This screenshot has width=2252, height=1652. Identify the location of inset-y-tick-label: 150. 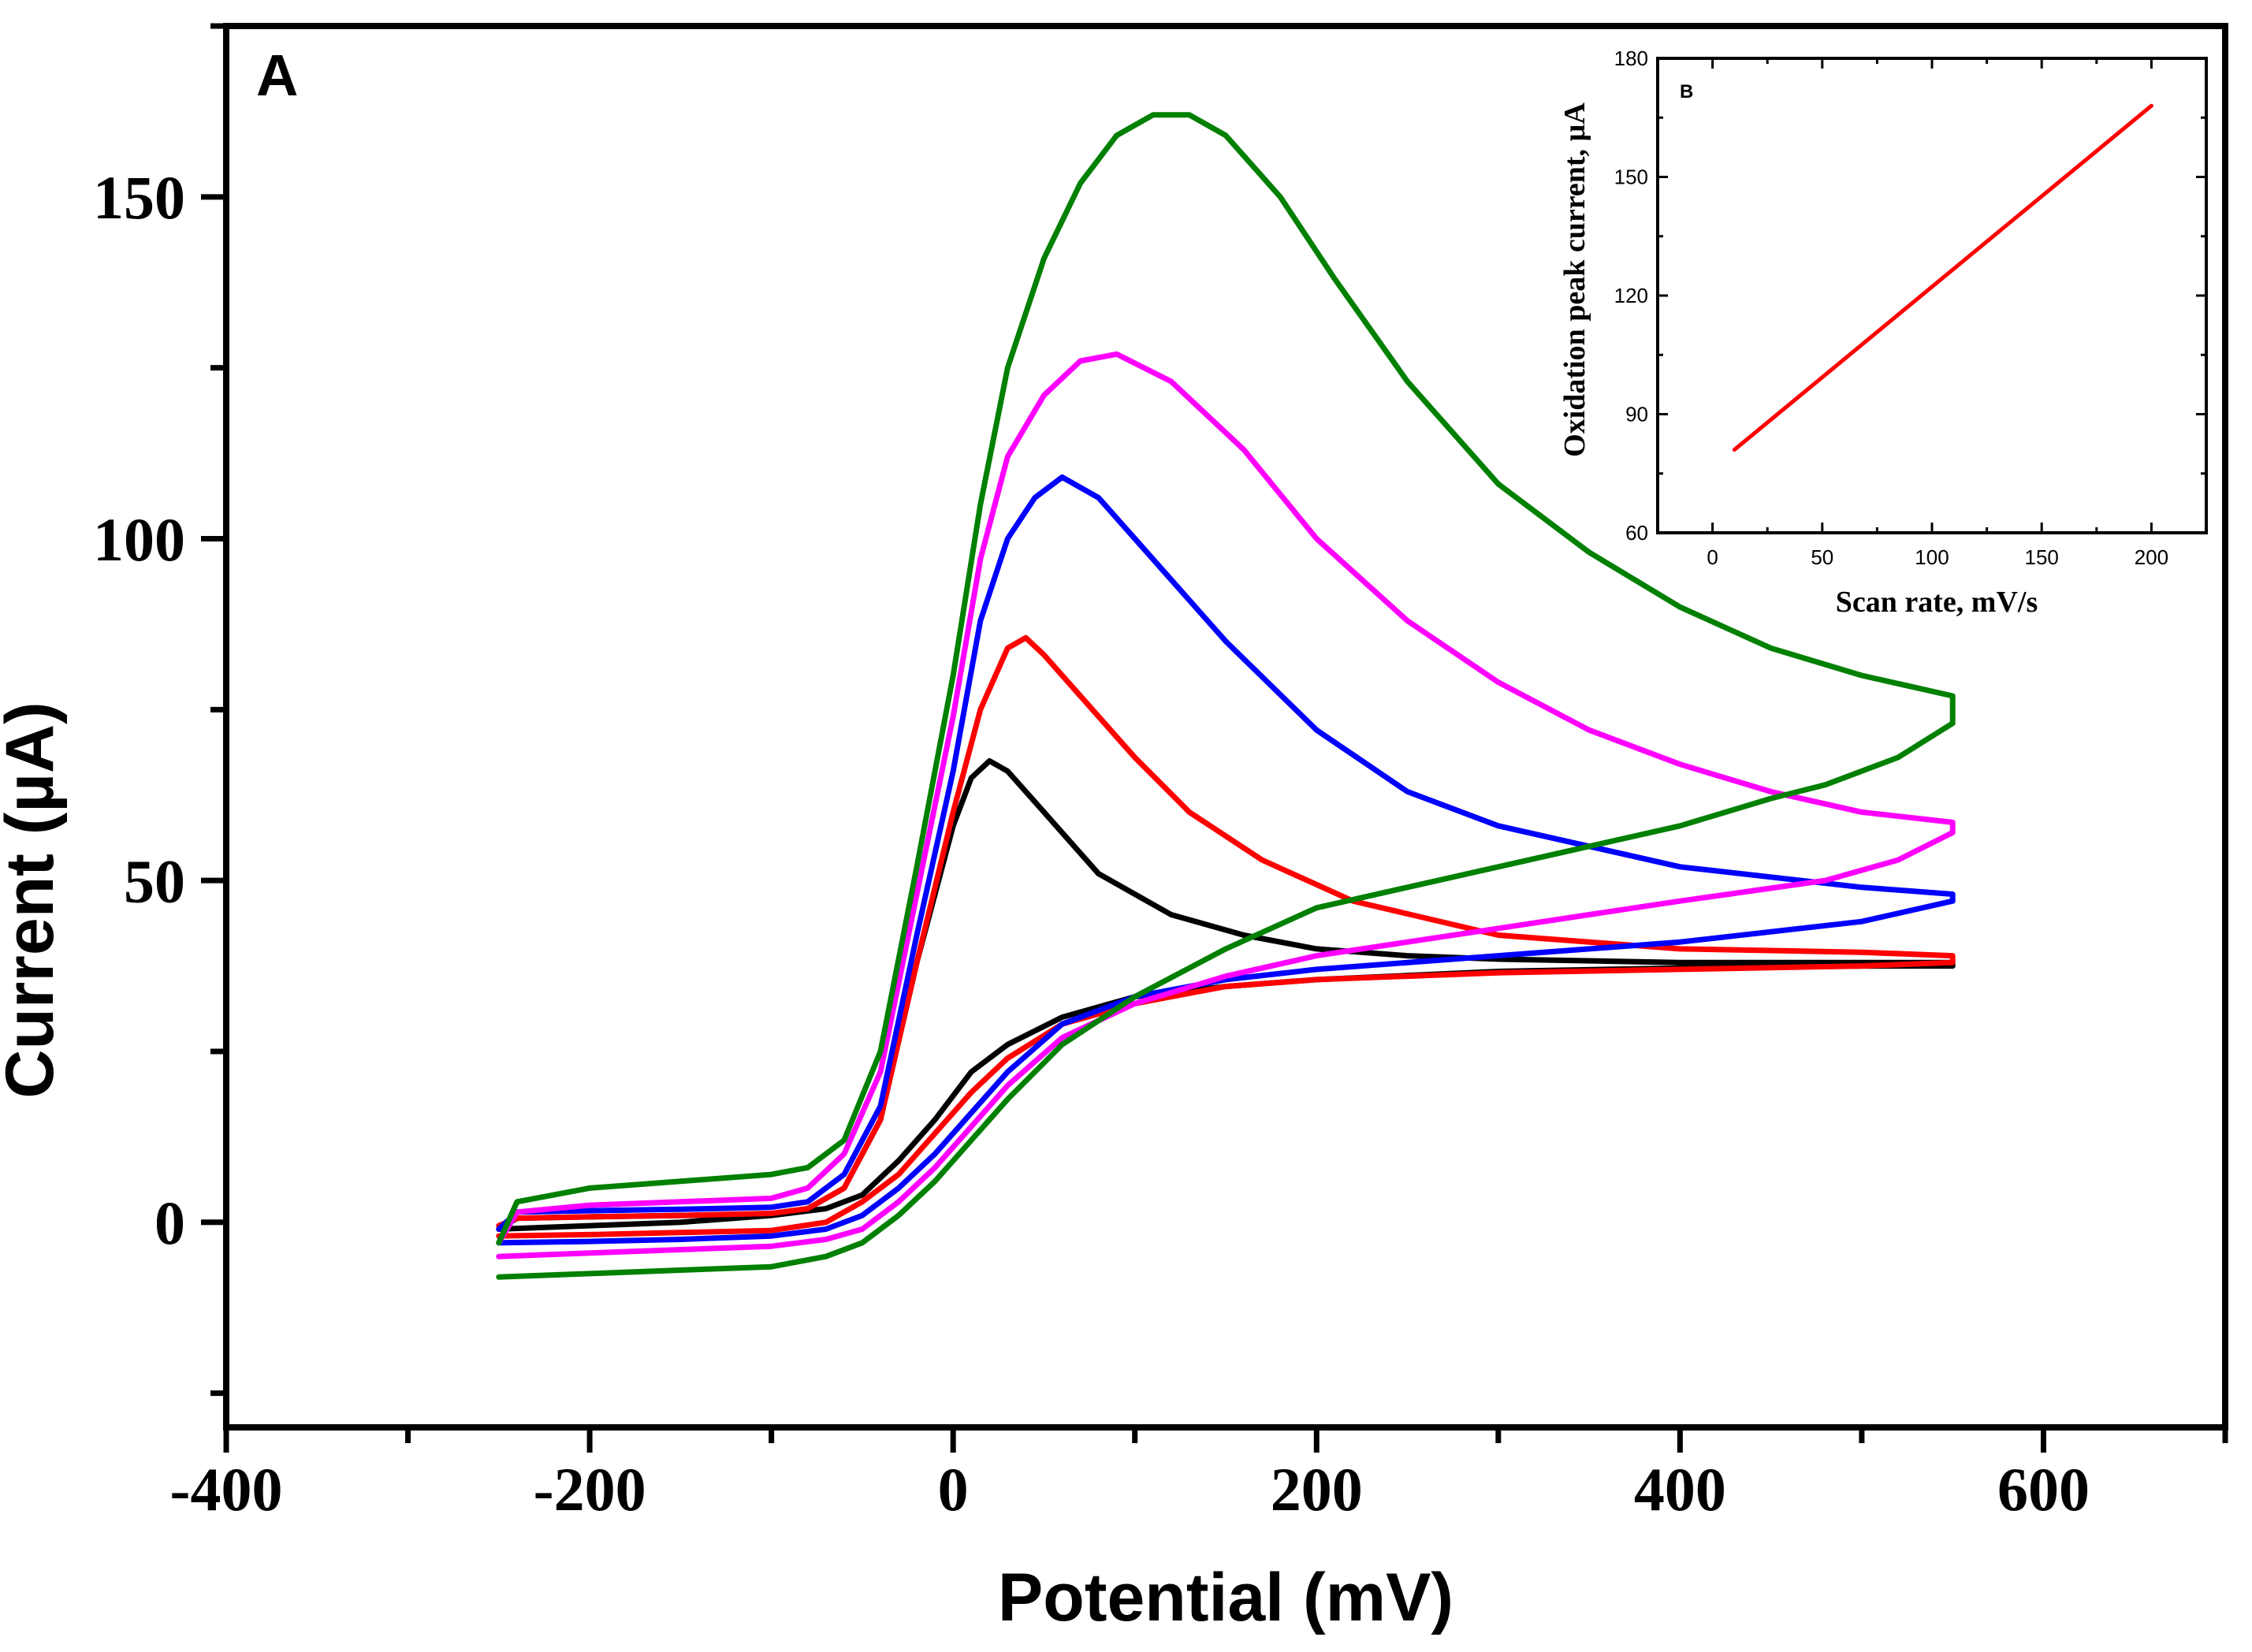
(1631, 177).